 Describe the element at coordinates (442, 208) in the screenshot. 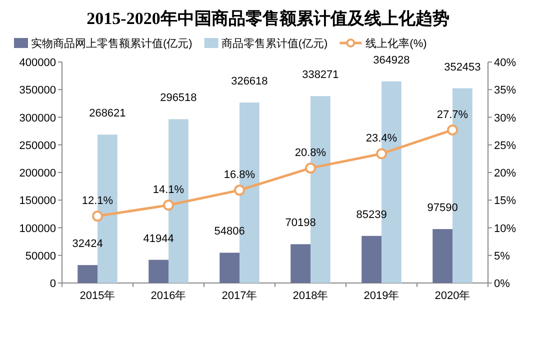

I see `data-label: 97590` at that location.